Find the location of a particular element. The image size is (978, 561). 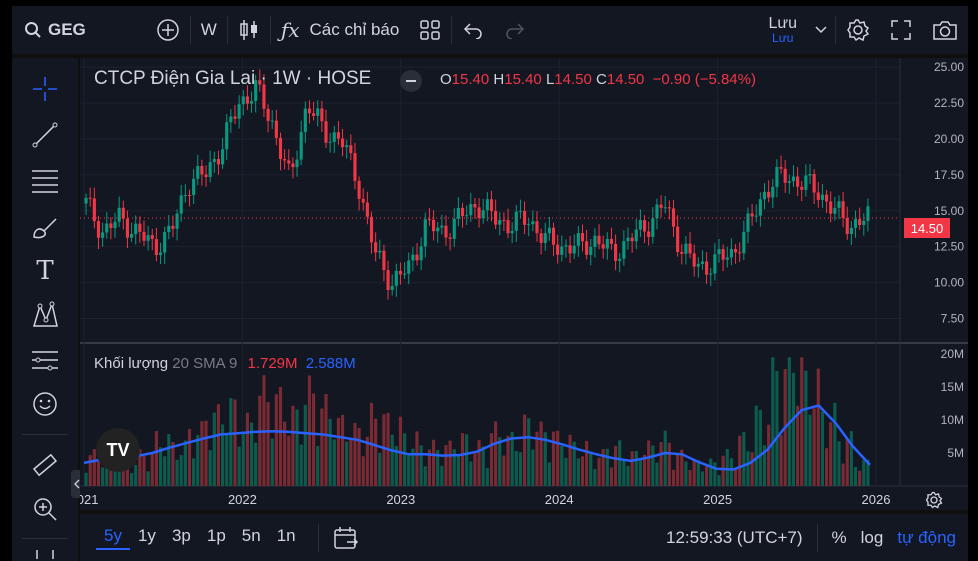

range-button-1p: 1p is located at coordinates (216, 535).